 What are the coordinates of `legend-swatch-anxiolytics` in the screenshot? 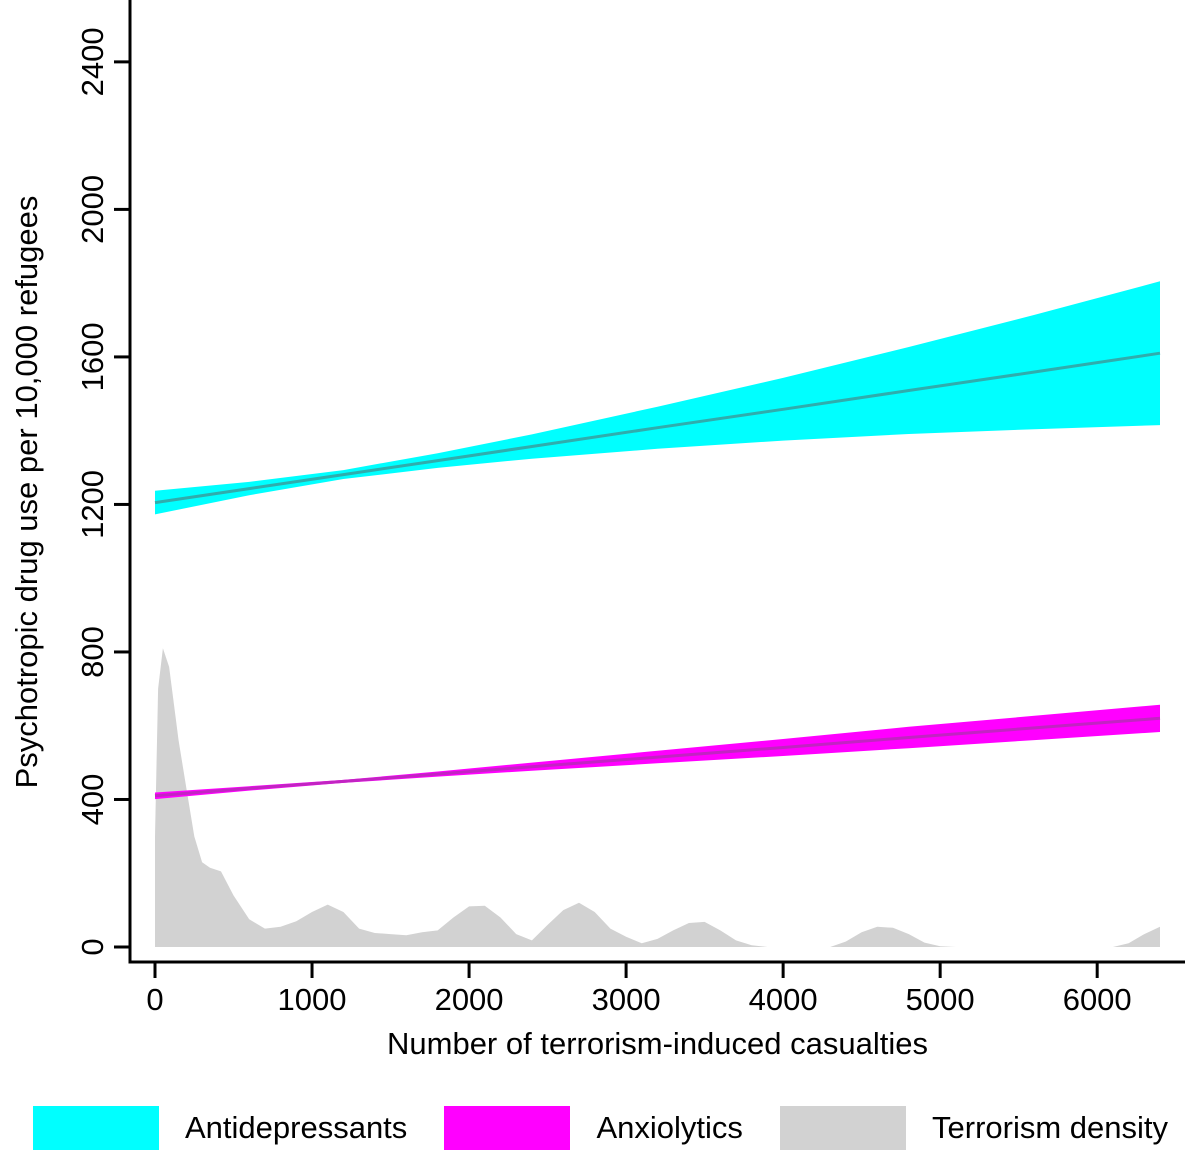 It's located at (507, 1128).